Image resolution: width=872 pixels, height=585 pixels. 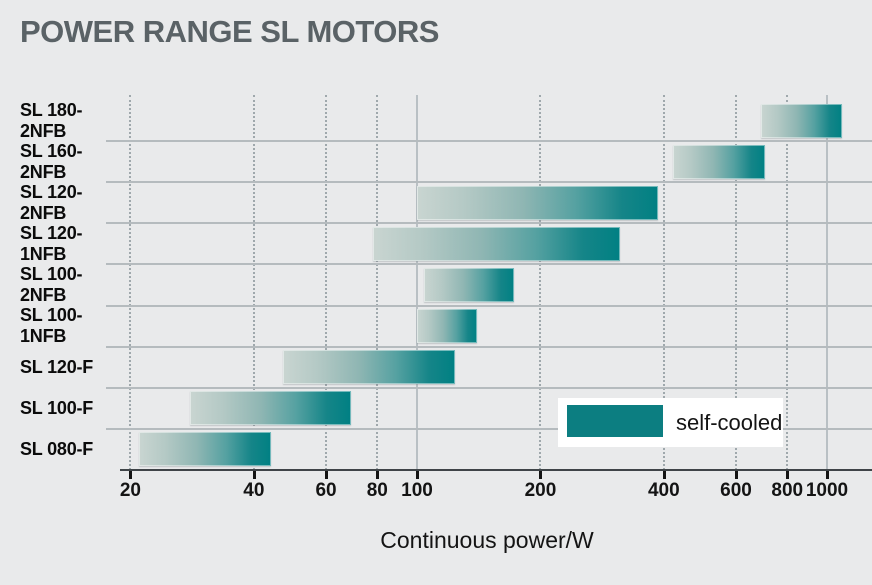 I want to click on x-tick-label: 400, so click(x=663, y=490).